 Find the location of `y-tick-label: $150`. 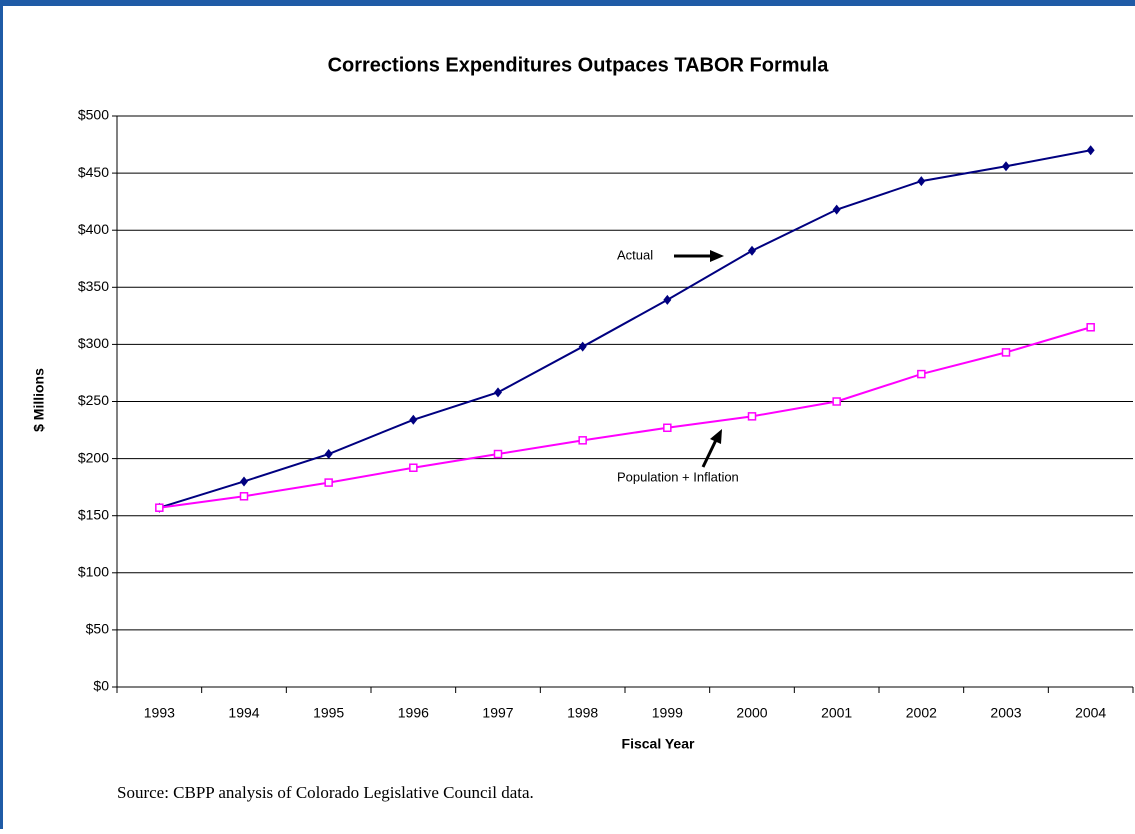

y-tick-label: $150 is located at coordinates (93, 514).